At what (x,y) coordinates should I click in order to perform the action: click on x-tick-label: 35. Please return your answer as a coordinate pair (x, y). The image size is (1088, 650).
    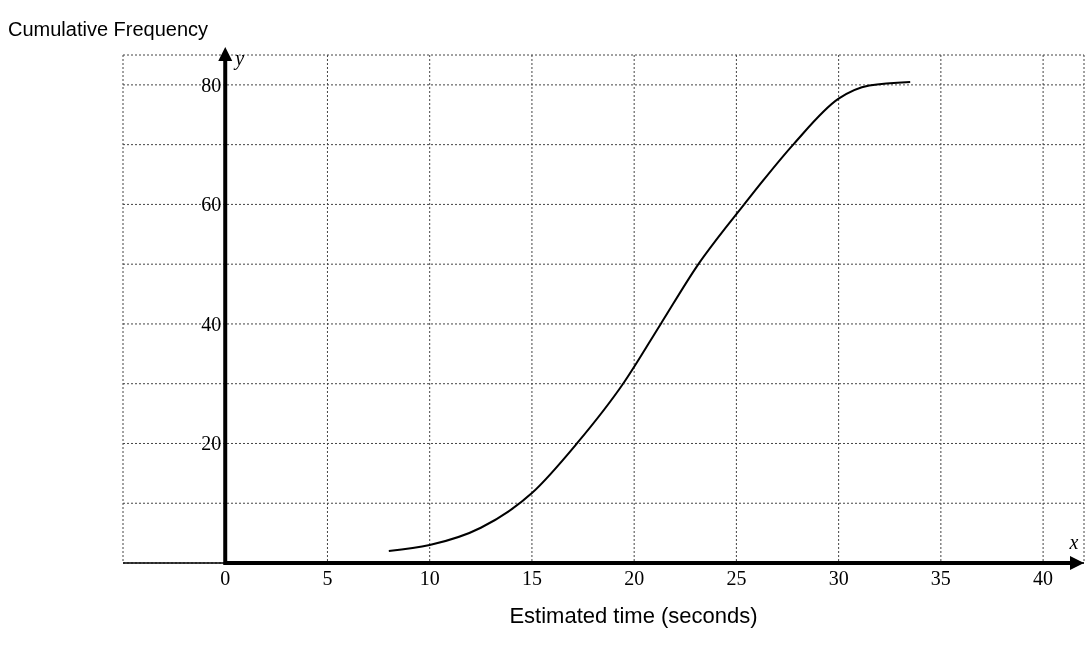
    Looking at the image, I should click on (940, 578).